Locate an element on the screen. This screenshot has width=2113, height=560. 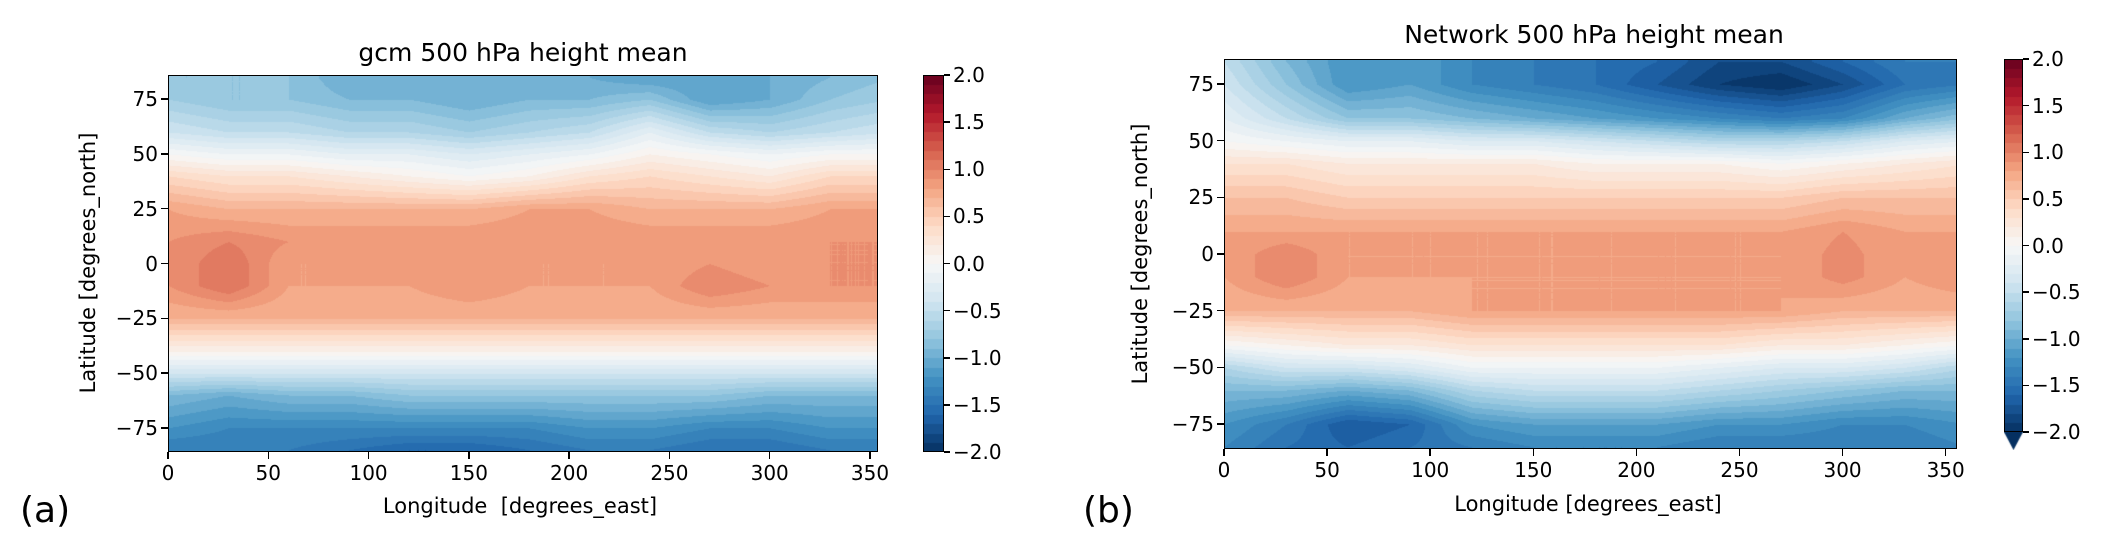
y-tick-label: 75 is located at coordinates (1201, 83).